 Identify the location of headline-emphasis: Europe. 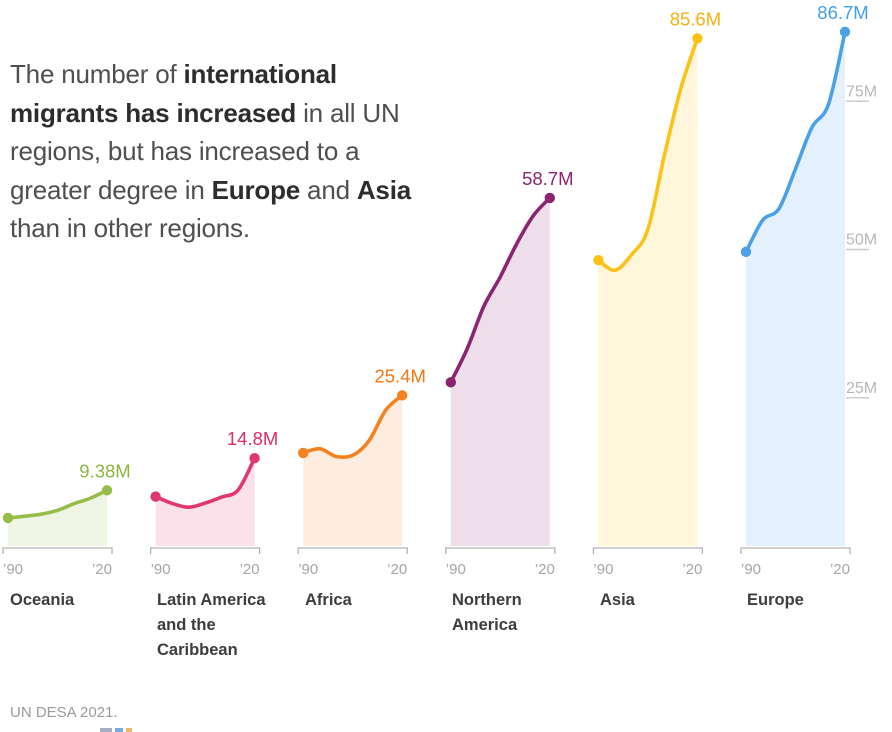
(256, 189).